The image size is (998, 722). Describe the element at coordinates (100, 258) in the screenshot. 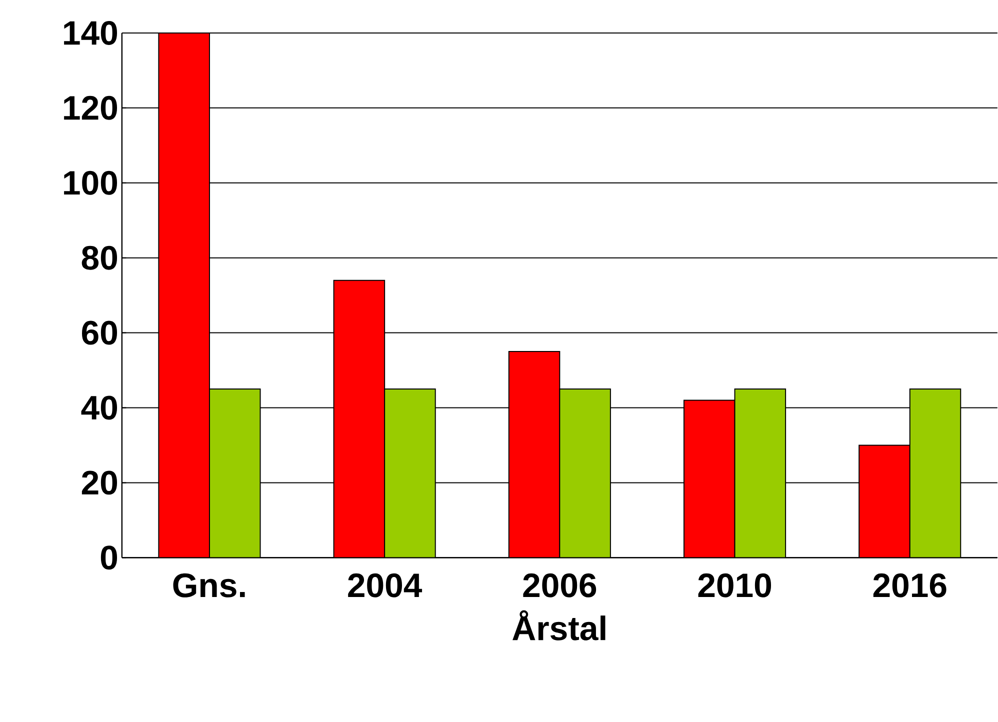

I see `y-tick-label: 80` at that location.